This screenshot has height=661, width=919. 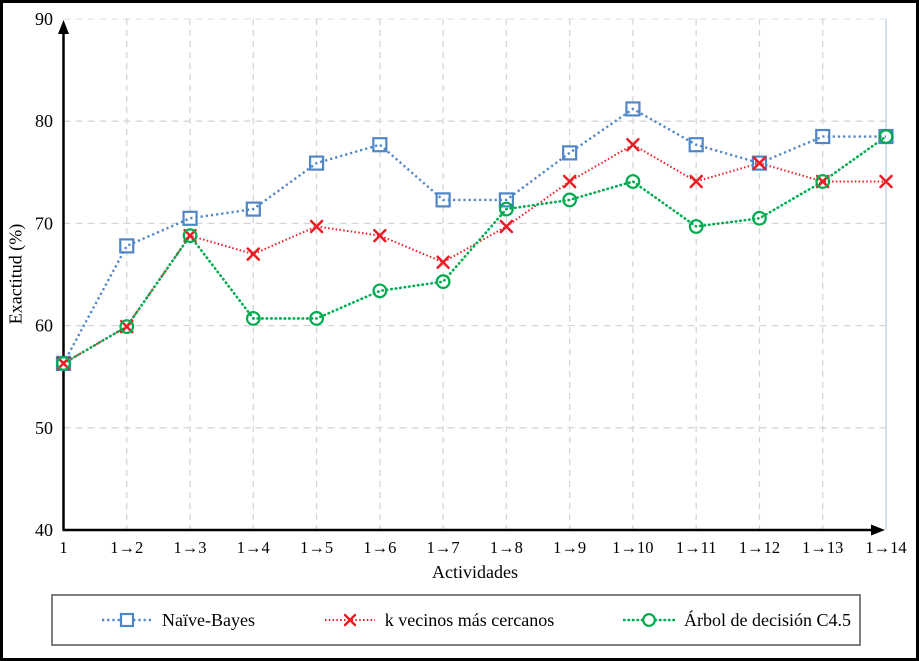 What do you see at coordinates (443, 547) in the screenshot?
I see `x-tick-label-6: 1→7` at bounding box center [443, 547].